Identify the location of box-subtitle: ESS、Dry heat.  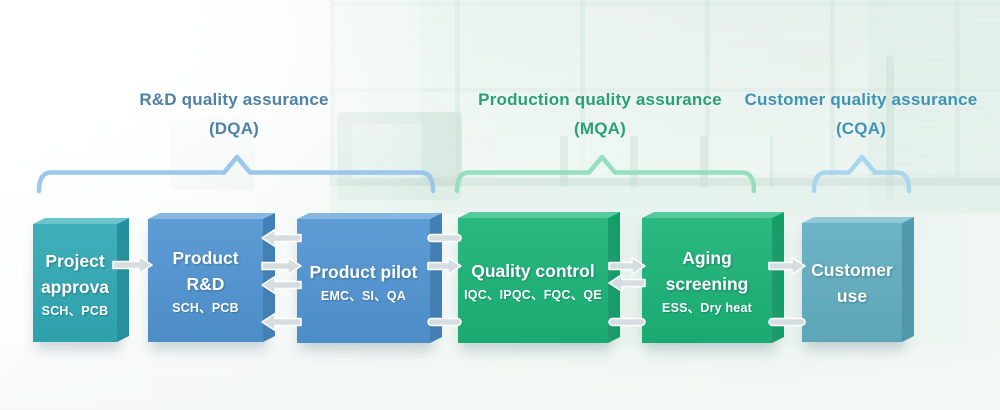
(707, 308).